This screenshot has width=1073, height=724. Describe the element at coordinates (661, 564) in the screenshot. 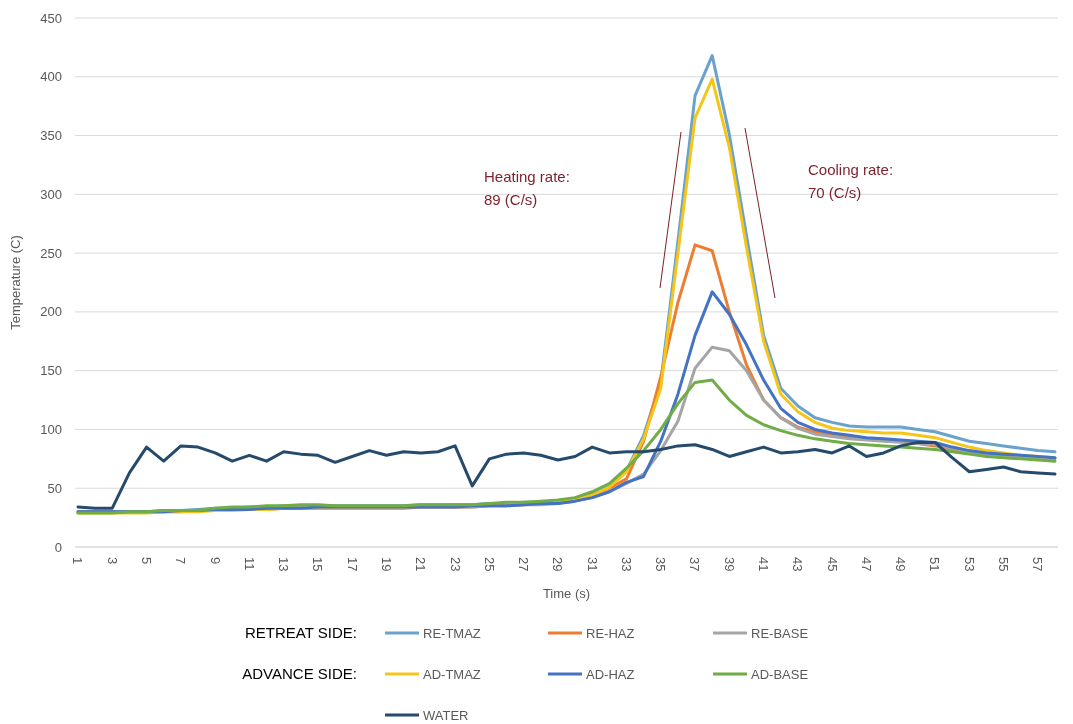

I see `x-tick-label: 35` at that location.